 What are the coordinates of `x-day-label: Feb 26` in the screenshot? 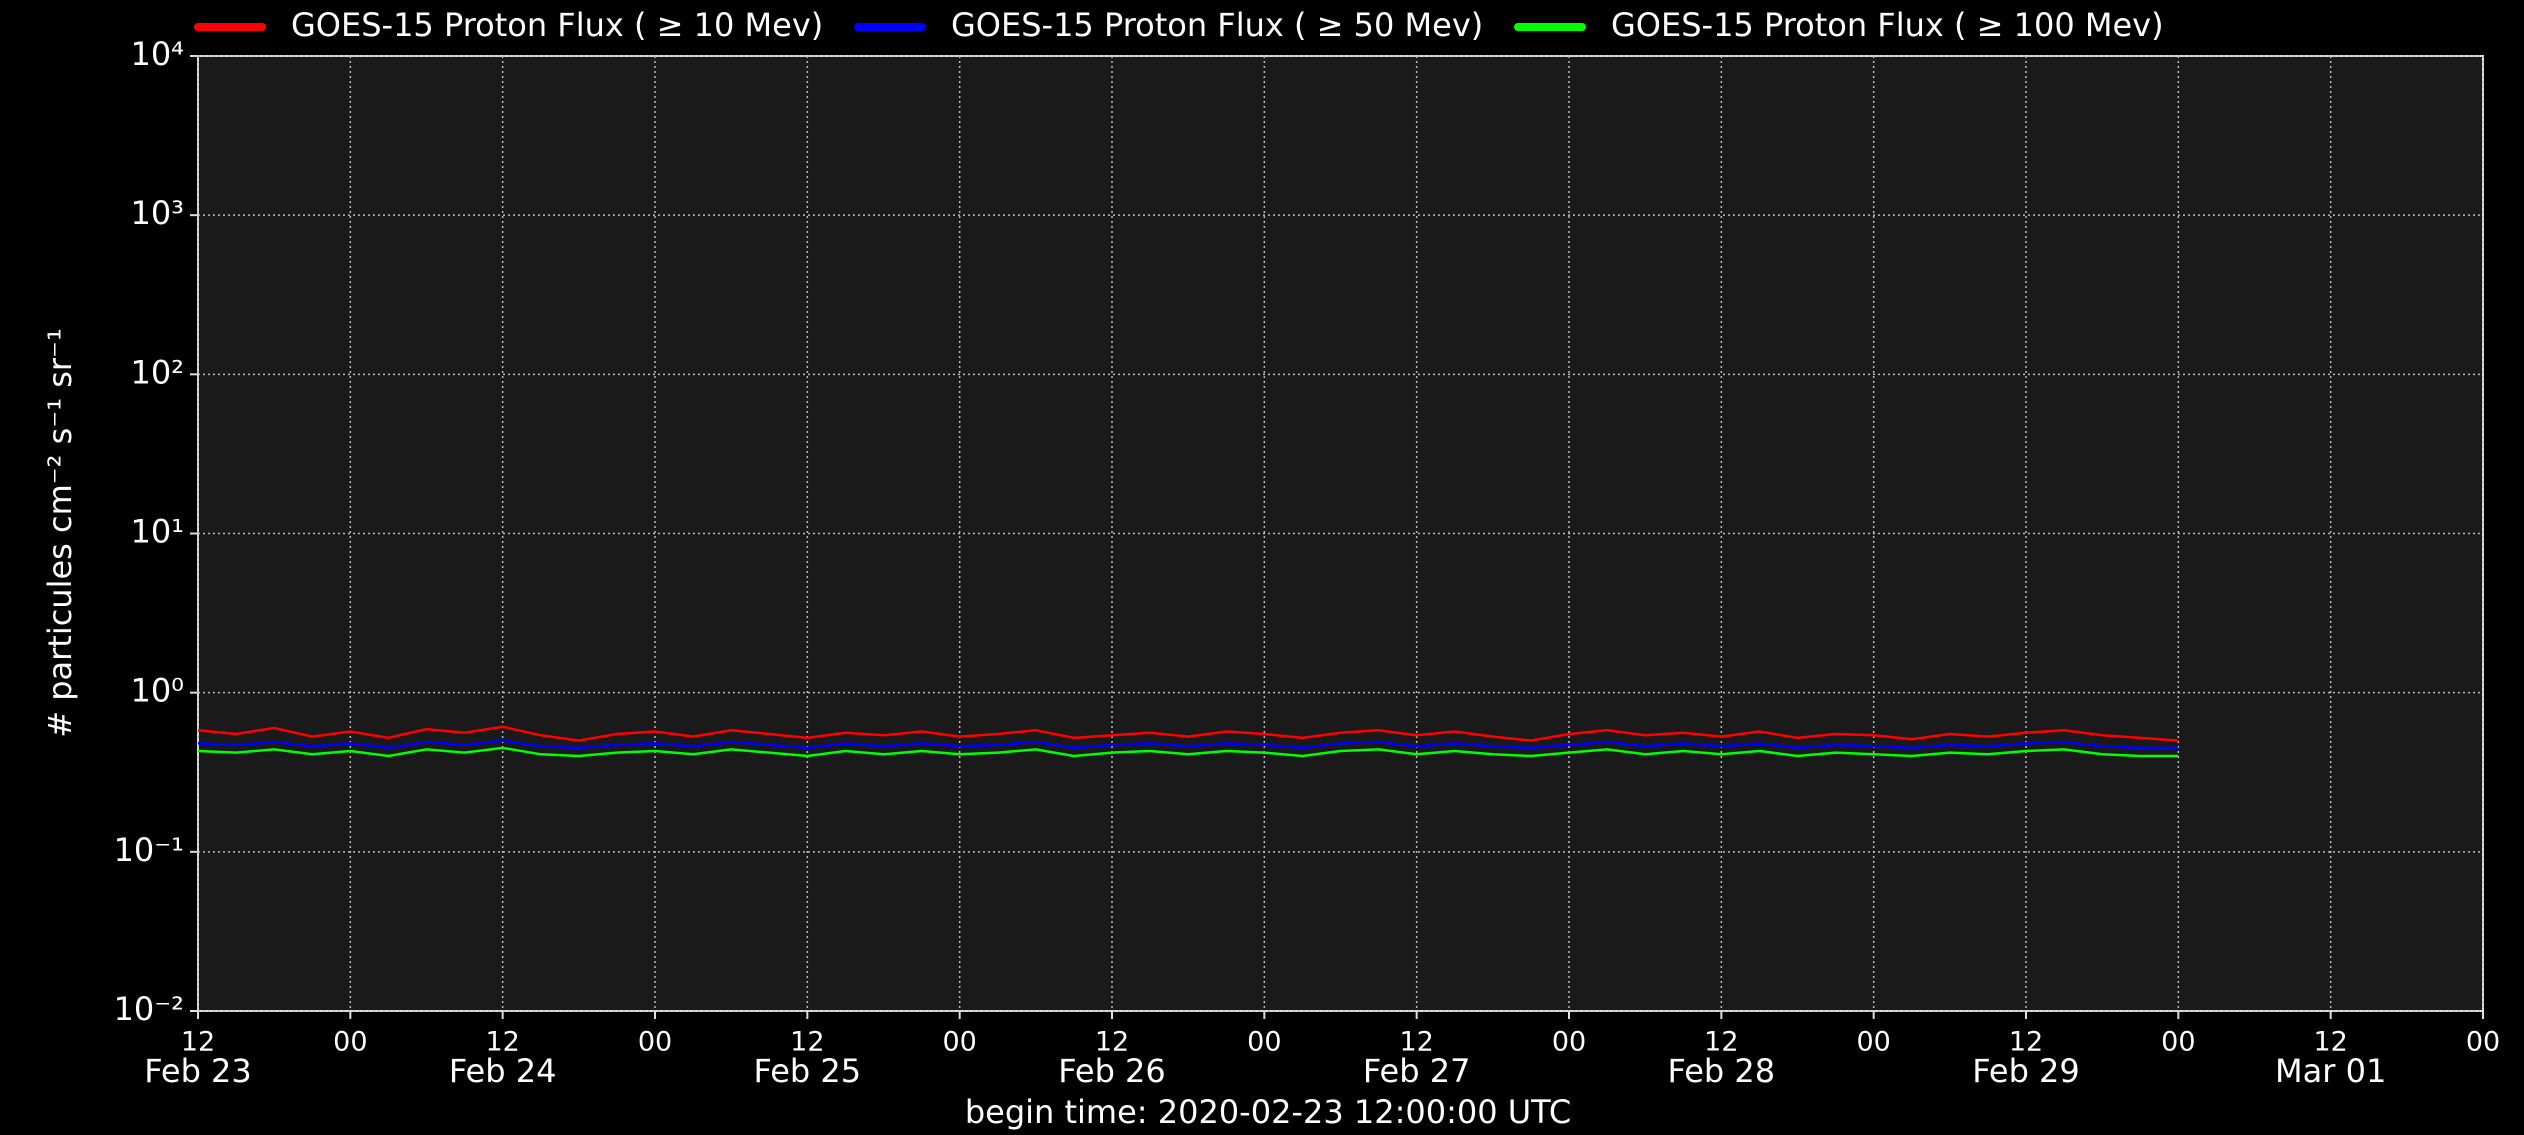 It's located at (1112, 1071).